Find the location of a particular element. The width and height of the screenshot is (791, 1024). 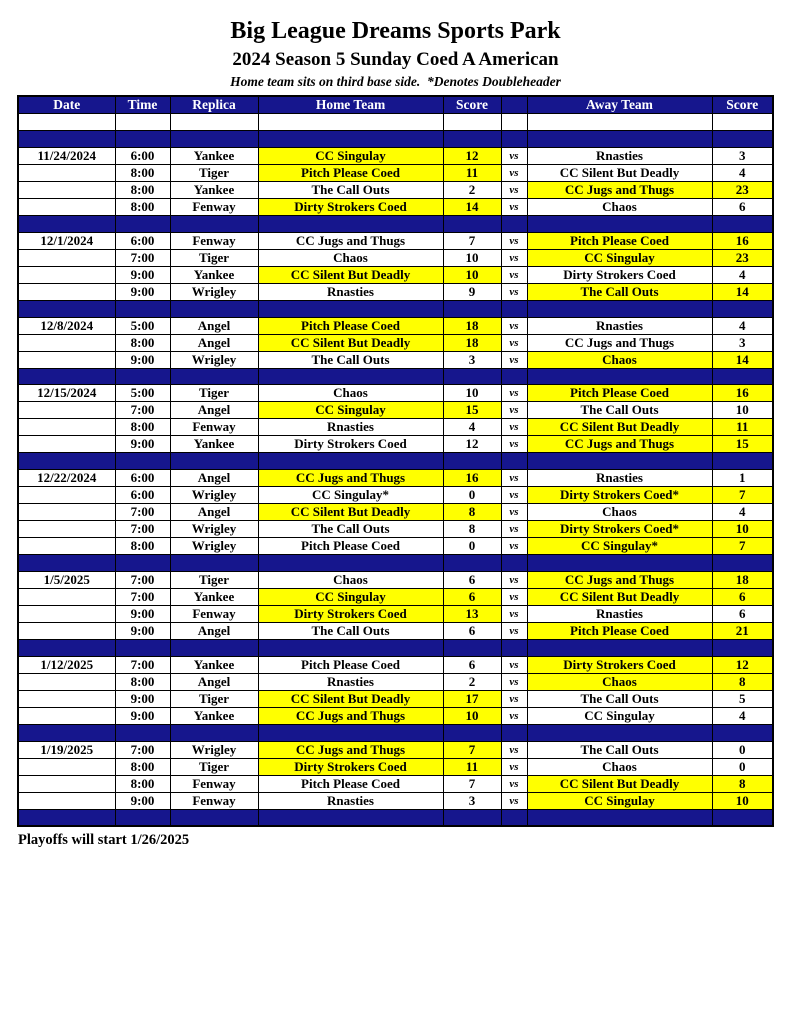

away-team-cell: The Call Outs is located at coordinates (619, 410).